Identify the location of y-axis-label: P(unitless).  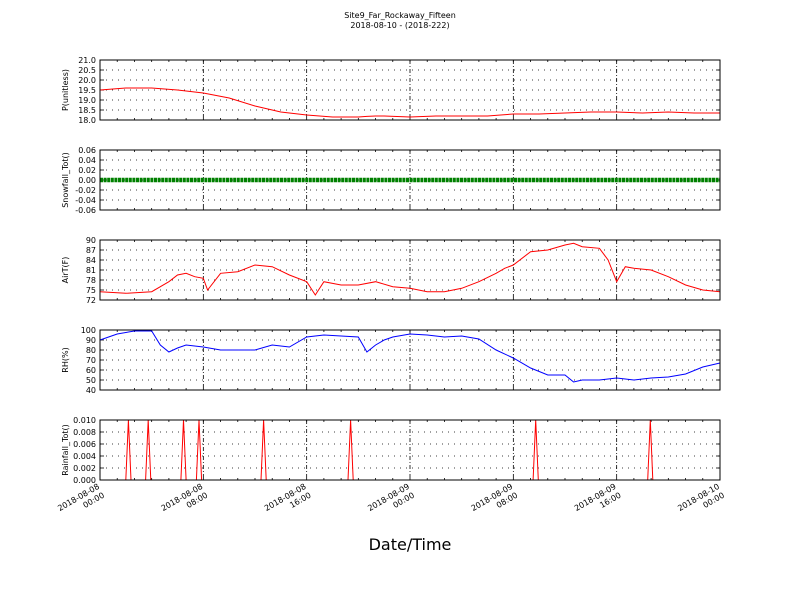
(65, 90).